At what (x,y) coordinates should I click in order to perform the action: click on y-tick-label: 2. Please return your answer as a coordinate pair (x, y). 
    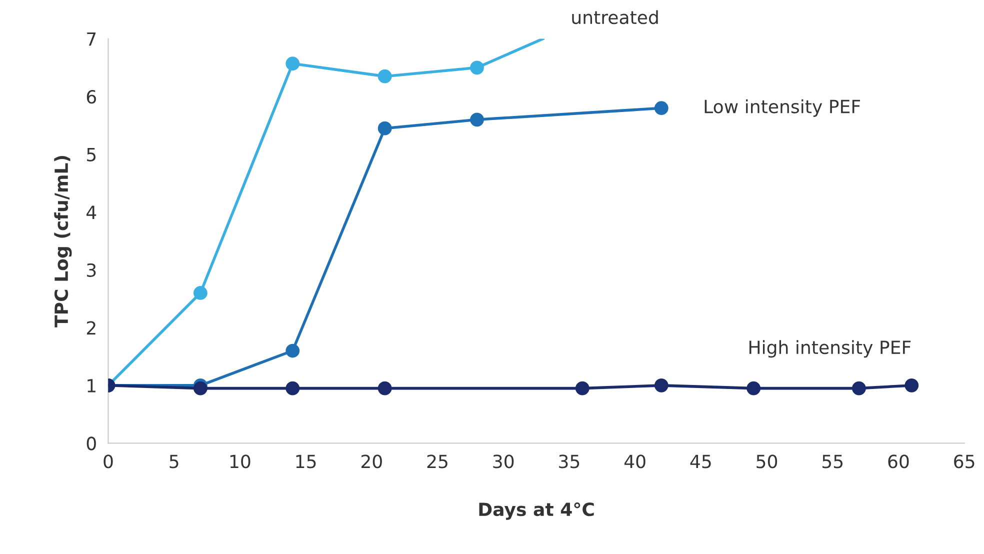
    Looking at the image, I should click on (91, 328).